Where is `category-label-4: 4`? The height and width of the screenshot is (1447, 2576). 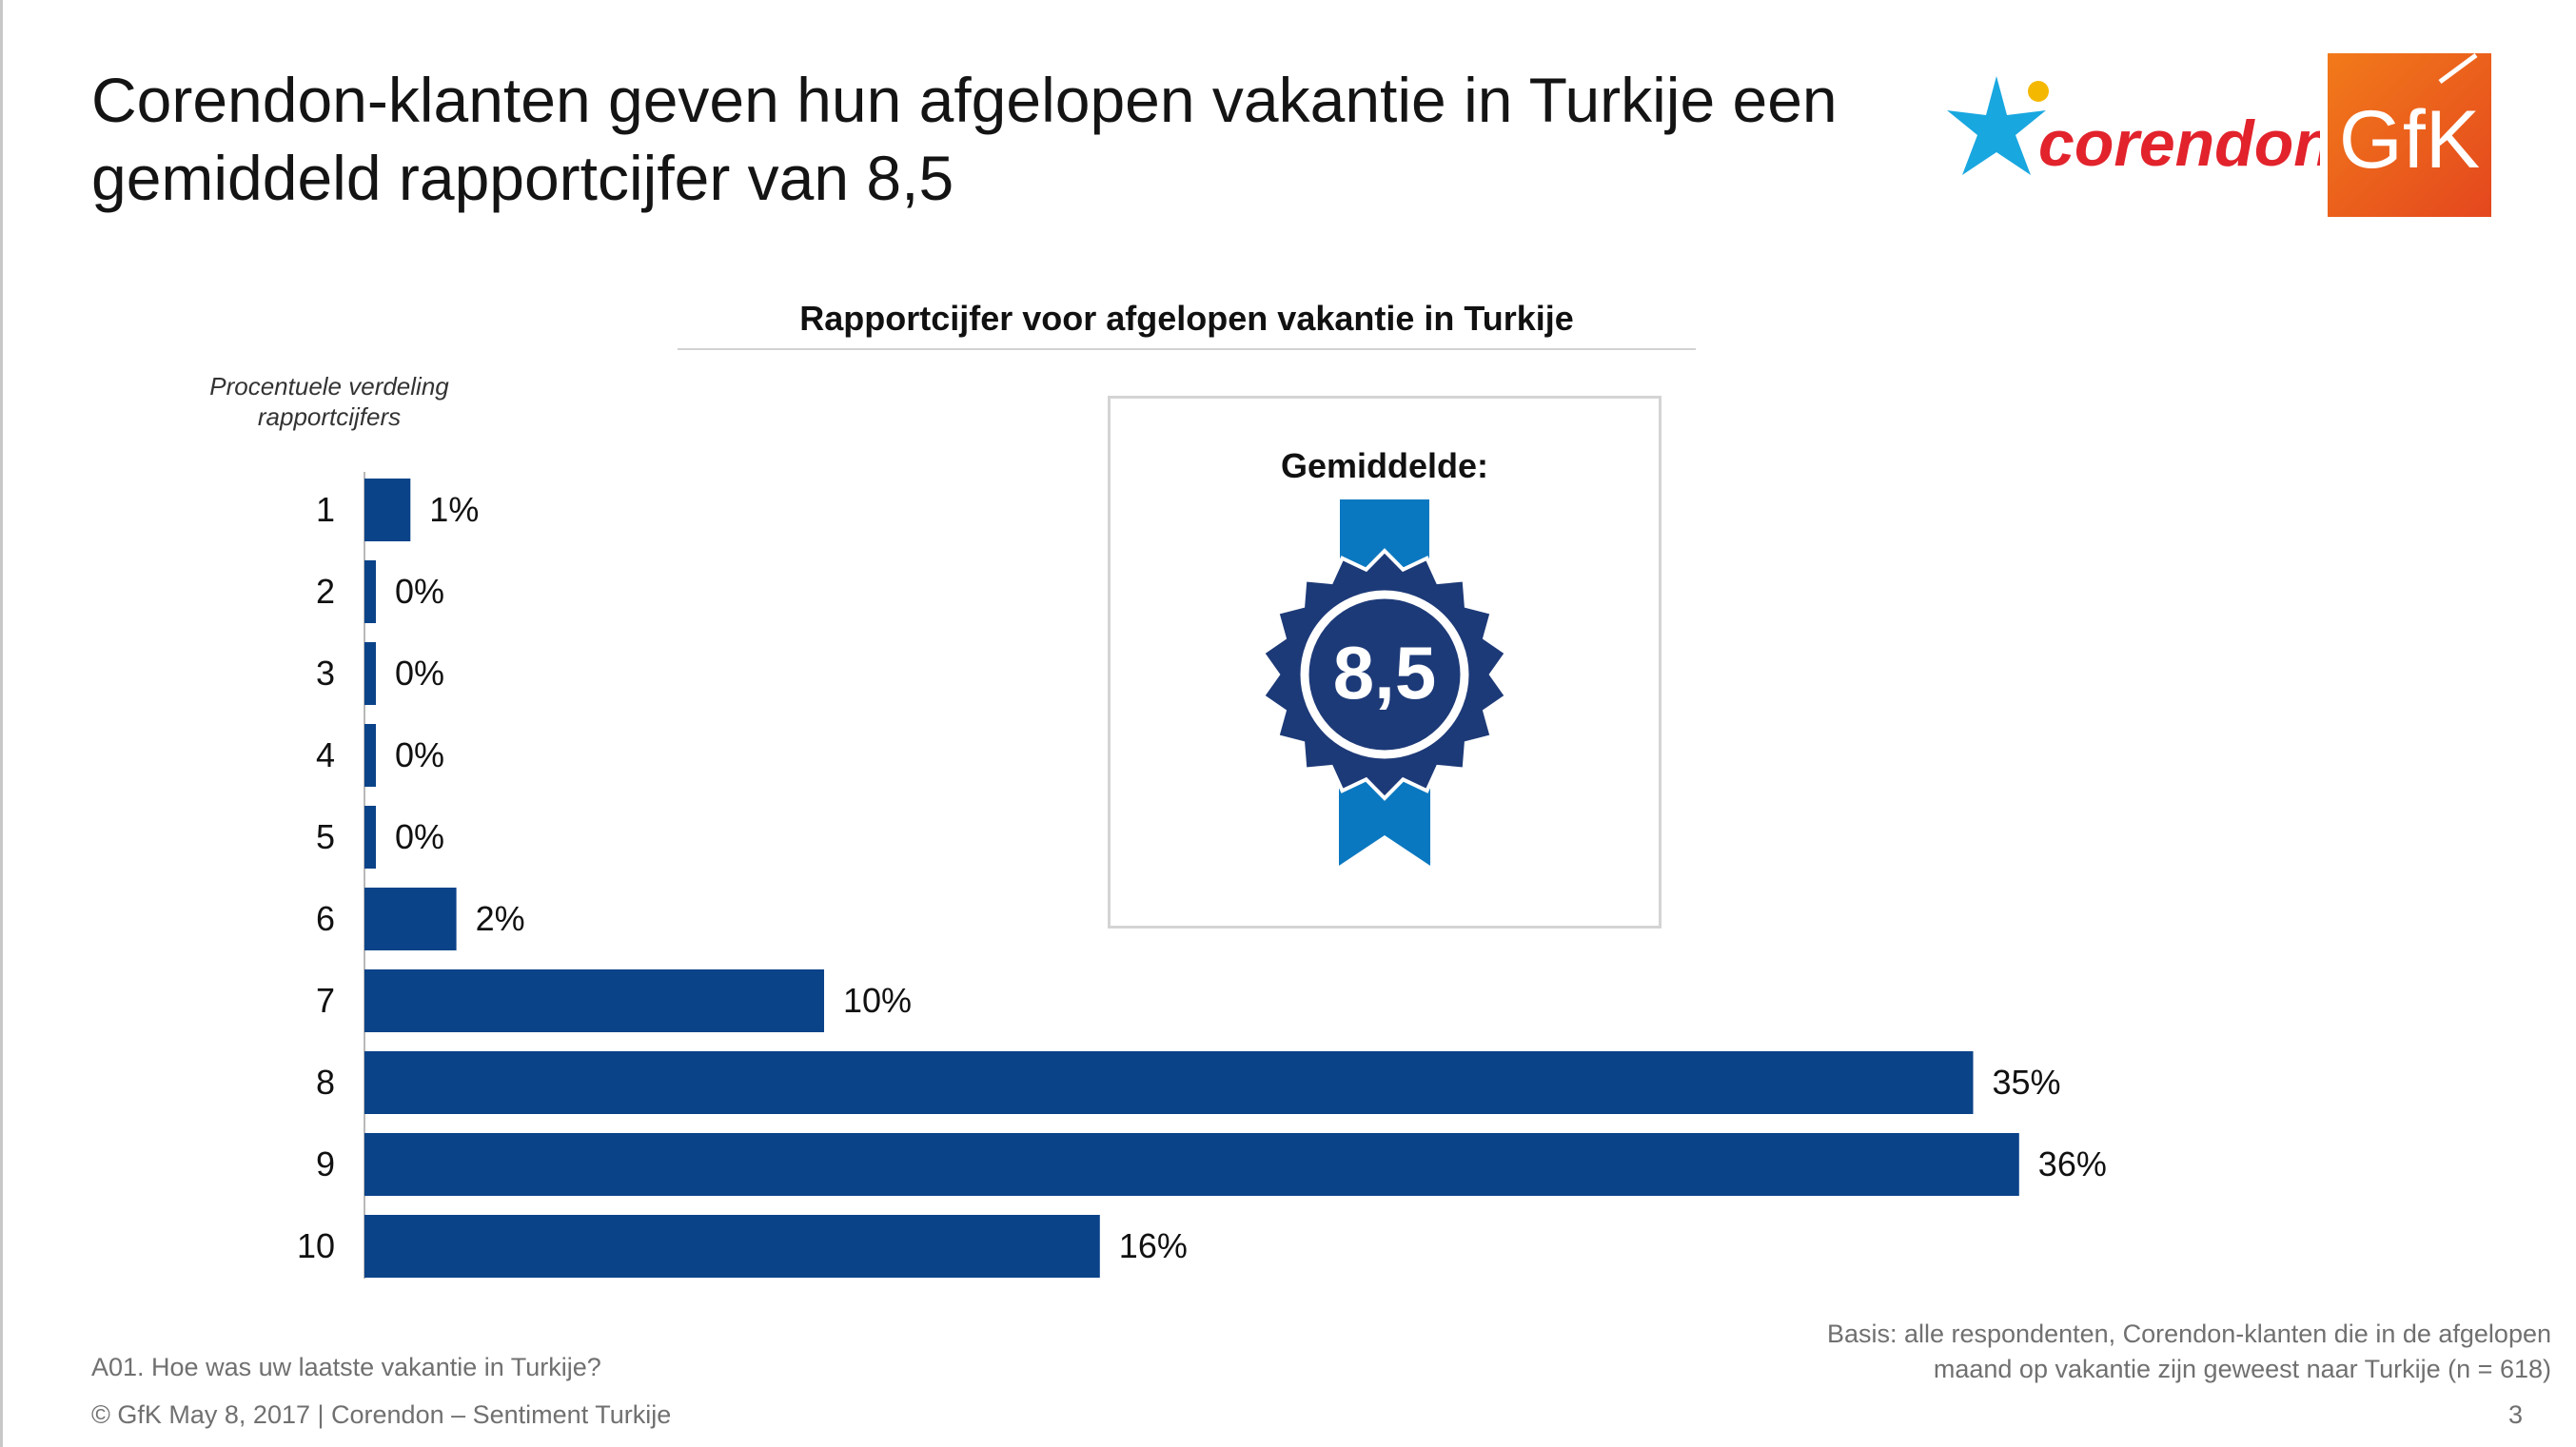 category-label-4: 4 is located at coordinates (325, 754).